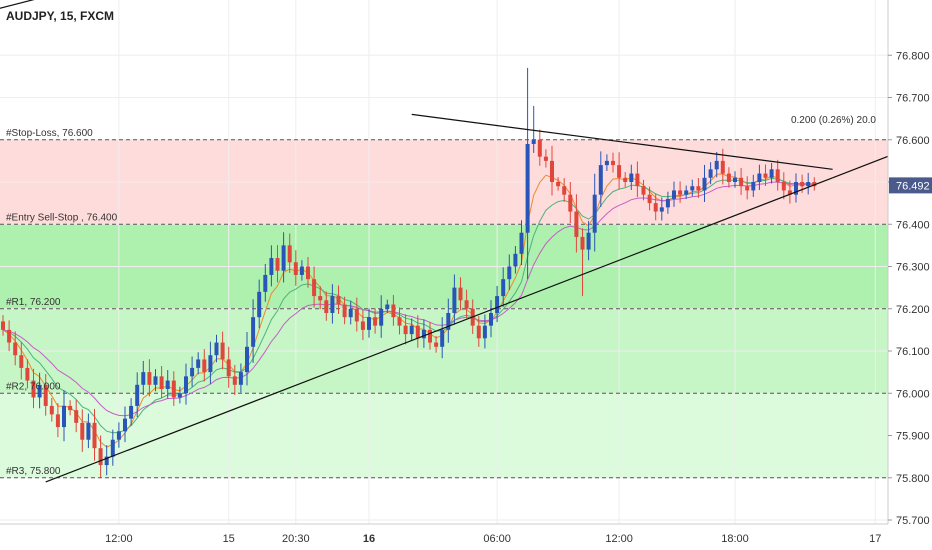 This screenshot has width=932, height=550. What do you see at coordinates (497, 539) in the screenshot?
I see `time-tick-label: 06:00` at bounding box center [497, 539].